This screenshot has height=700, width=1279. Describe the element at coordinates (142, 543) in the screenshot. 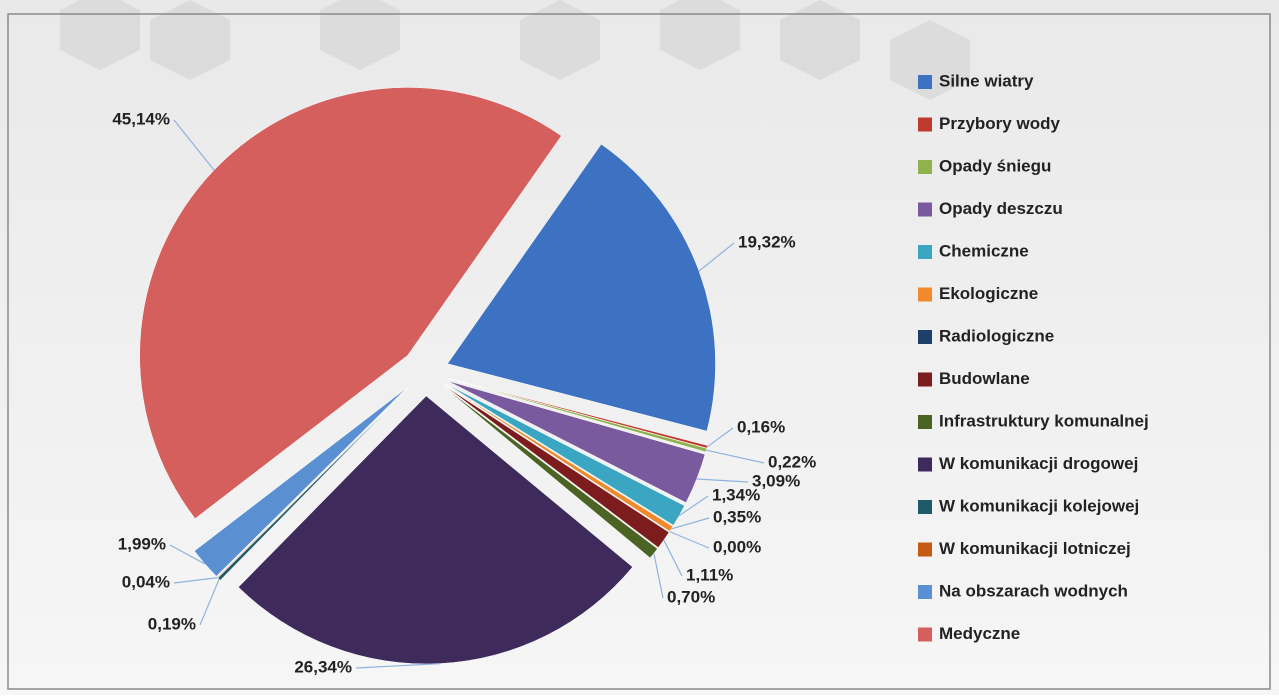

I see `data-label: 1,99%` at that location.